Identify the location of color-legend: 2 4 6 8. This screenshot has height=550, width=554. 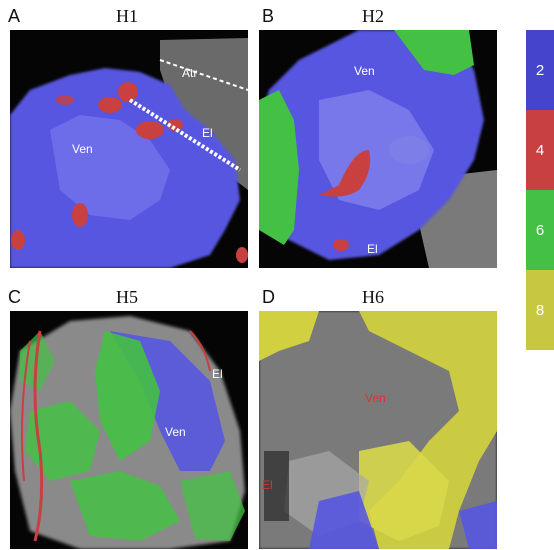
(540, 190).